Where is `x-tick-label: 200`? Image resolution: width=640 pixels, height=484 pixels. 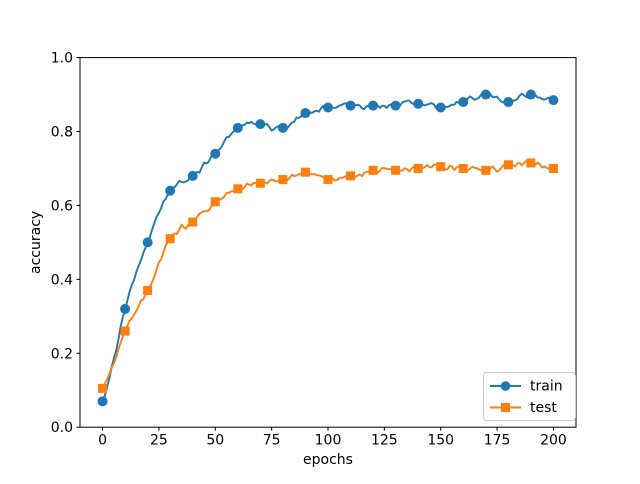 x-tick-label: 200 is located at coordinates (553, 441).